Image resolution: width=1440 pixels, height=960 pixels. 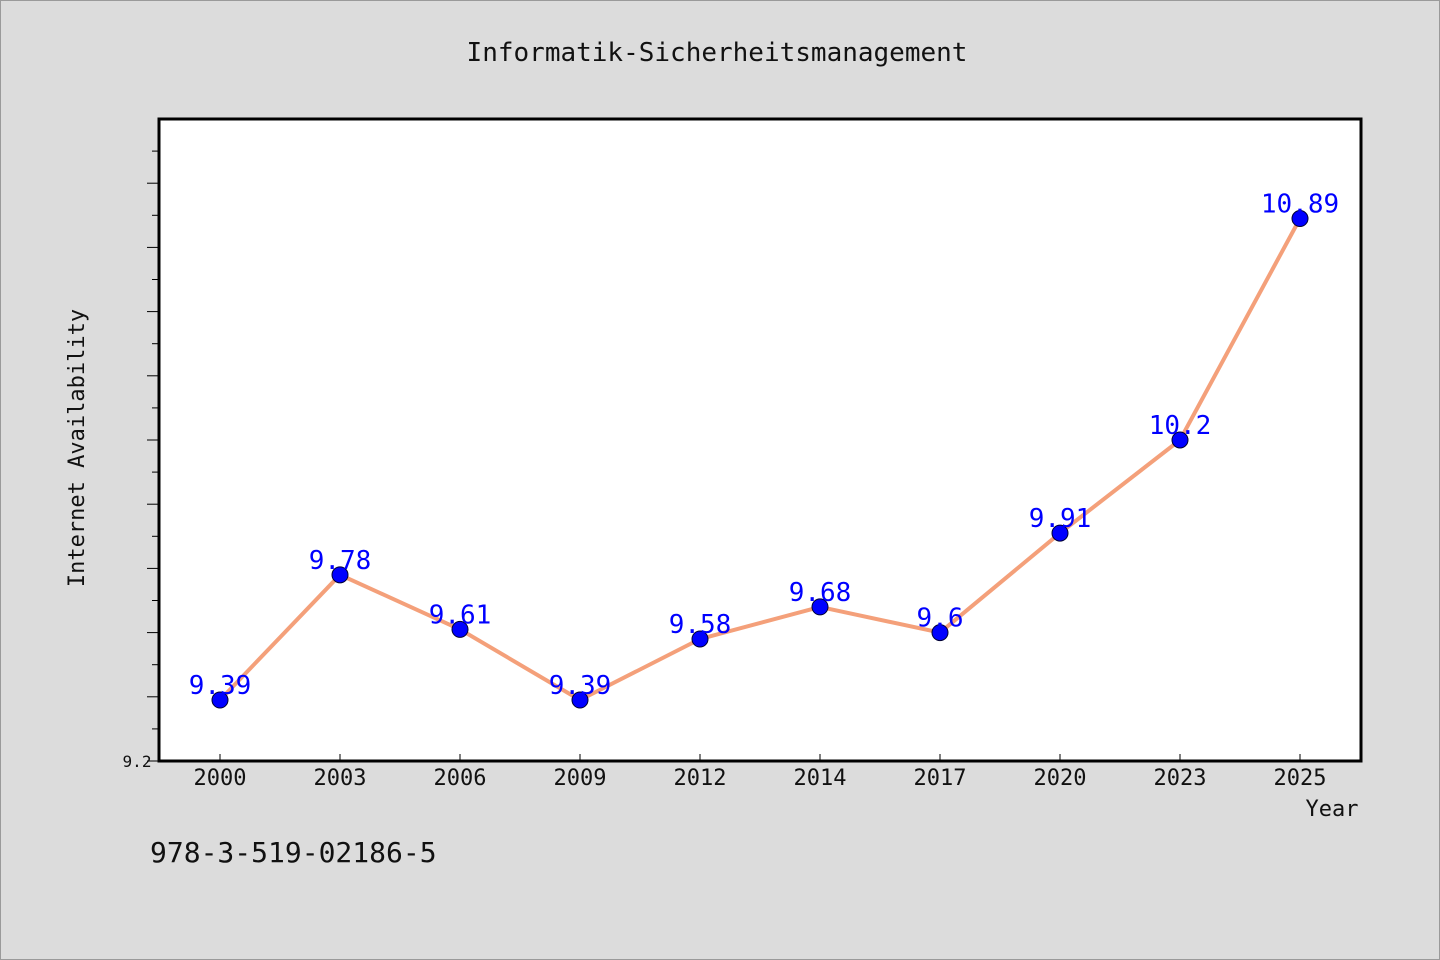 What do you see at coordinates (717, 53) in the screenshot?
I see `chart-title: Informatik-Sicherheitsmanagement` at bounding box center [717, 53].